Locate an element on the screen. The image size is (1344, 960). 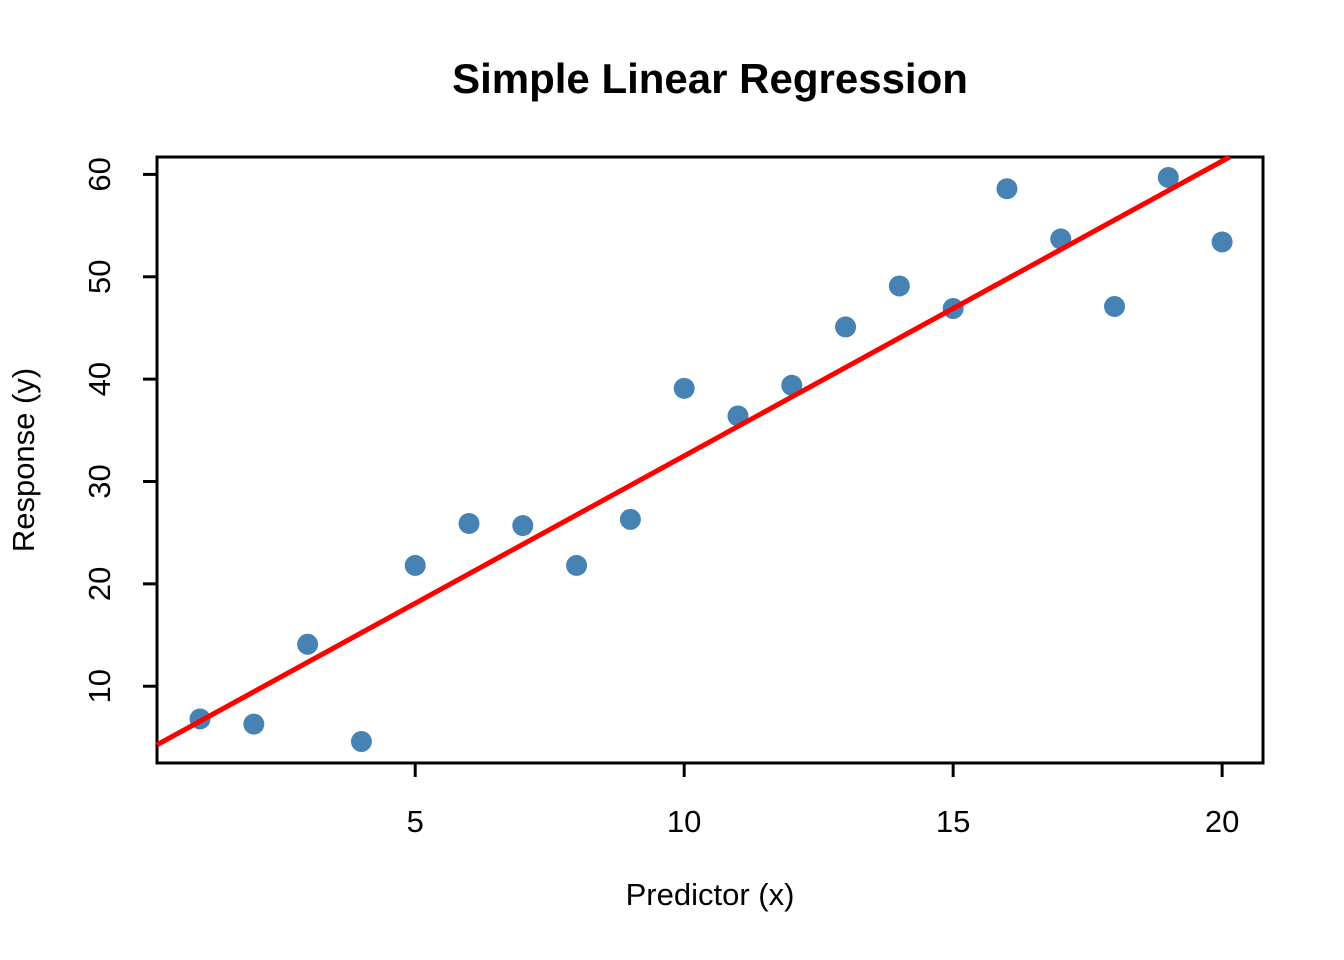
y-tick-label: 10 is located at coordinates (99, 686).